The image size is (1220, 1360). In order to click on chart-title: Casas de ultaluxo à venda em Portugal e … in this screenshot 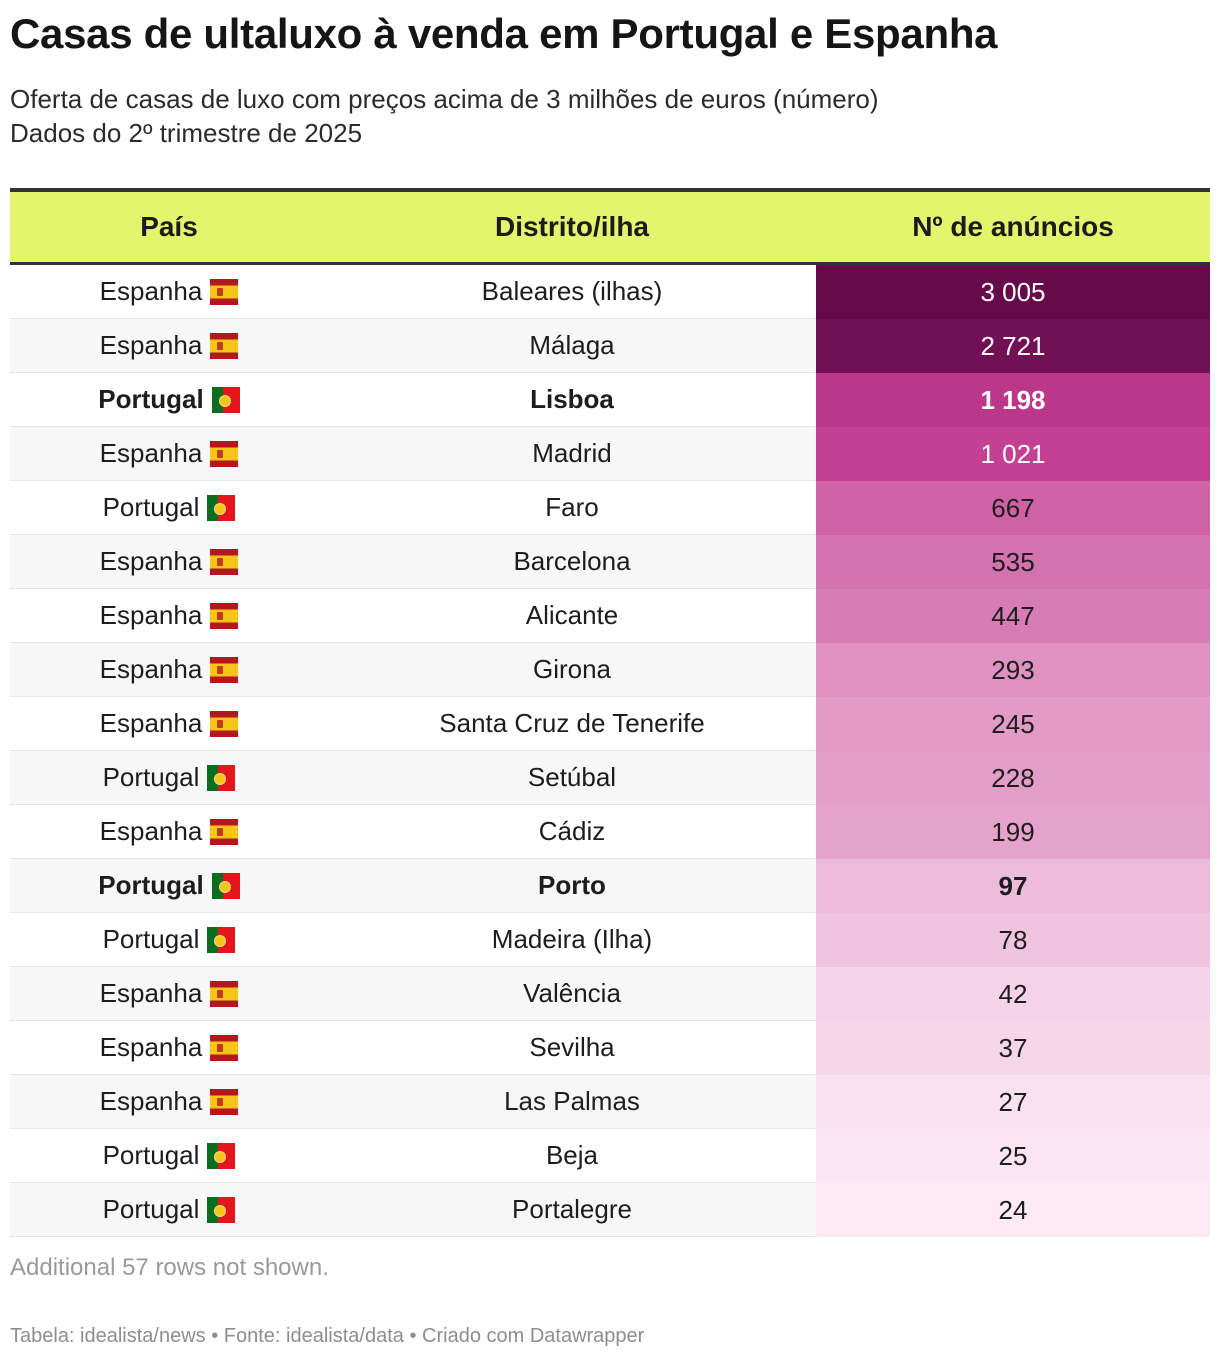, I will do `click(504, 33)`.